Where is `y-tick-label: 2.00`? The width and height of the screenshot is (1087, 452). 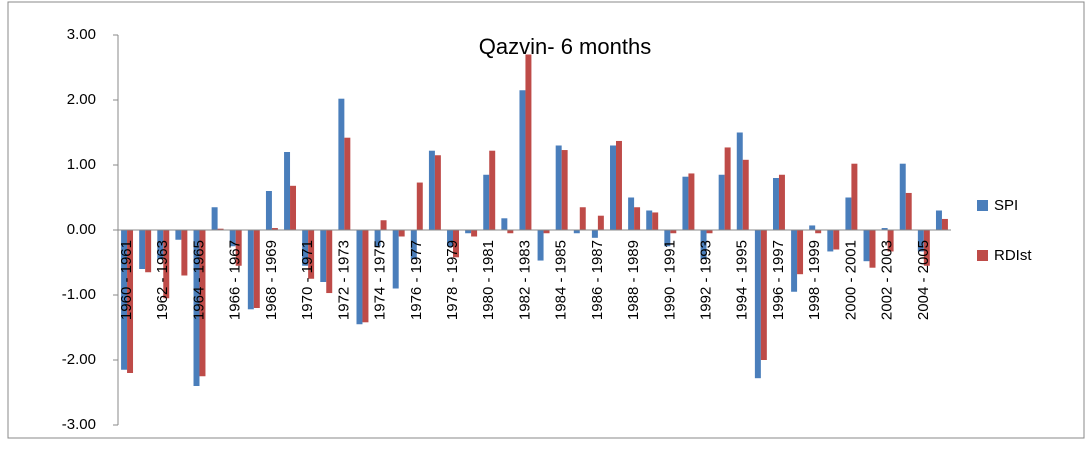 y-tick-label: 2.00 is located at coordinates (81, 99).